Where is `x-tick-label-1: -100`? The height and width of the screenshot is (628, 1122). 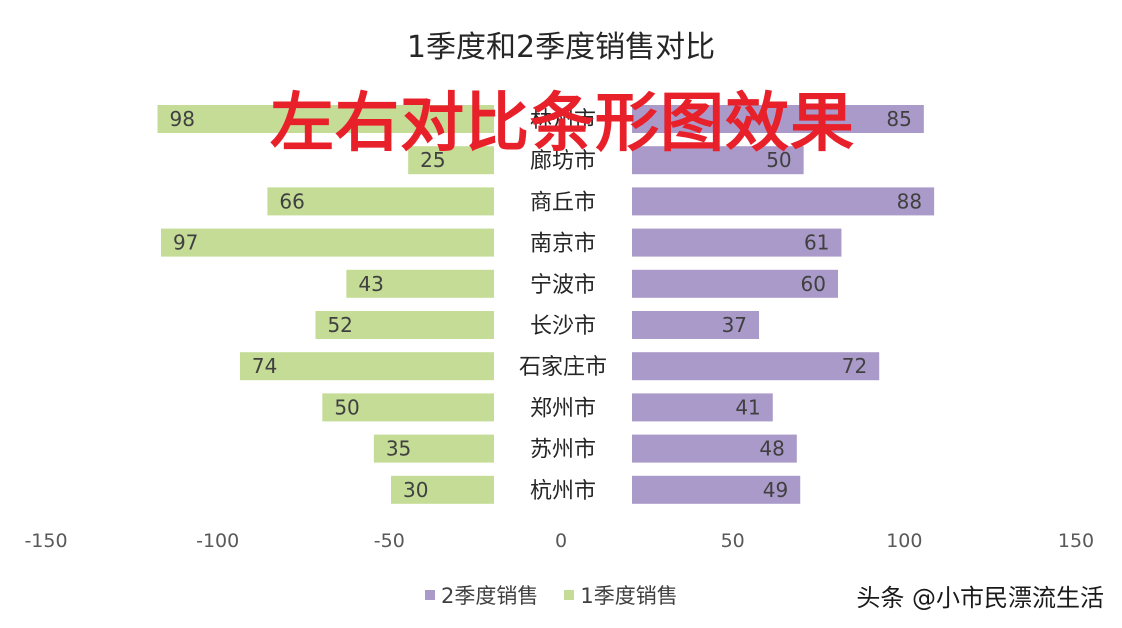 x-tick-label-1: -100 is located at coordinates (217, 541).